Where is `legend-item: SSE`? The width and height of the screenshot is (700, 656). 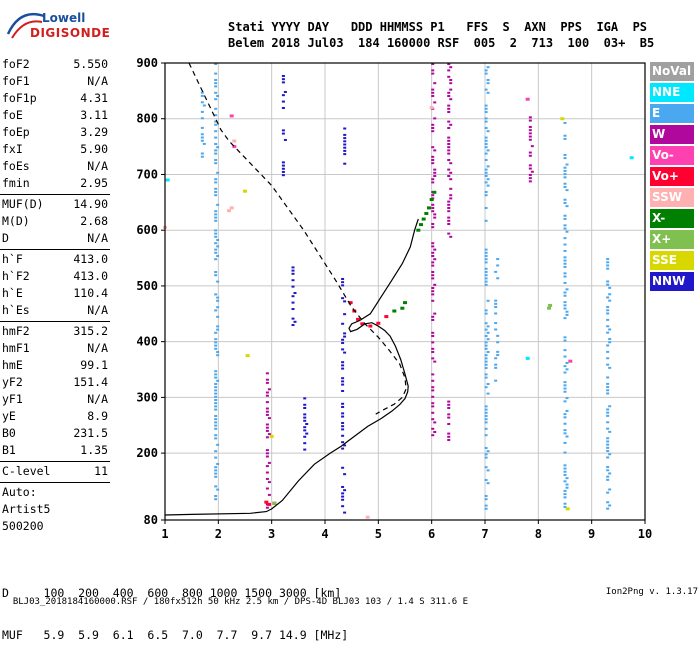 legend-item: SSE is located at coordinates (672, 260).